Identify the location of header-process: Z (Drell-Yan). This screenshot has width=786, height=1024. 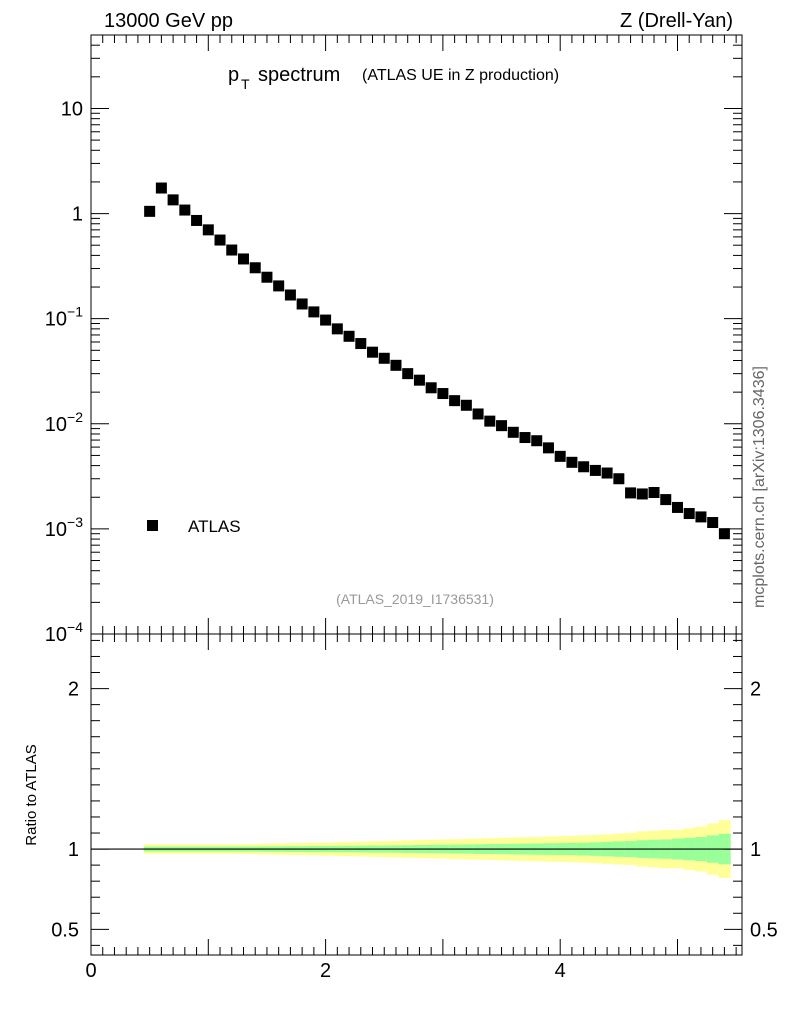
(676, 21).